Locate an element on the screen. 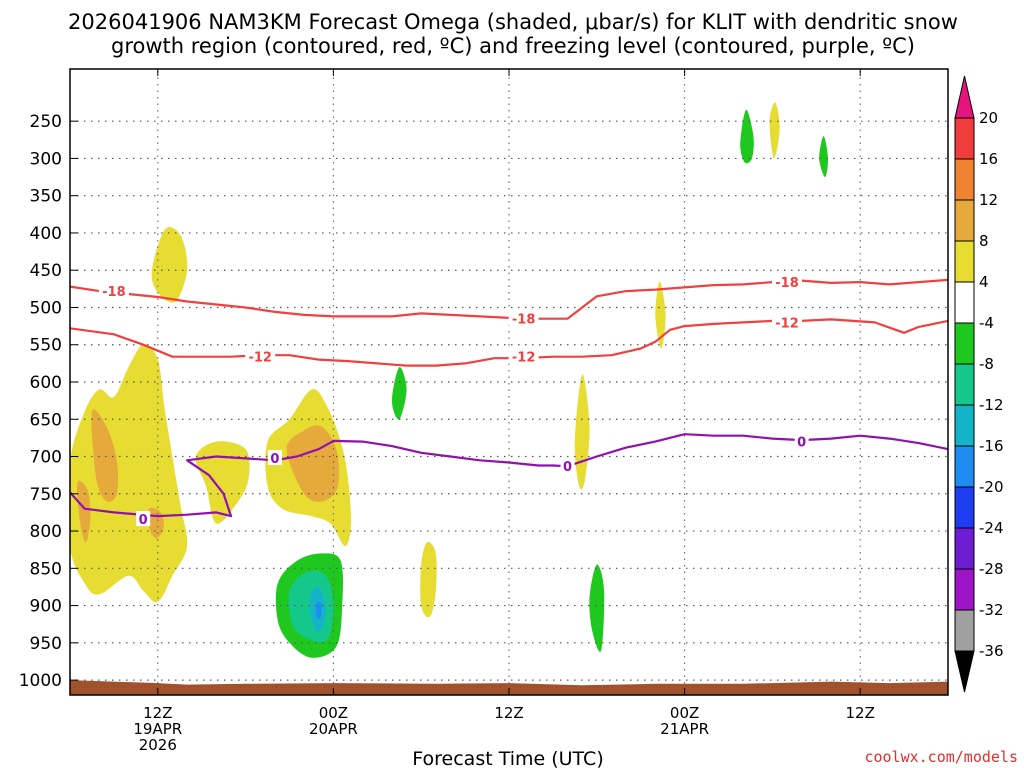  y-tick-label: 850 is located at coordinates (46, 569).